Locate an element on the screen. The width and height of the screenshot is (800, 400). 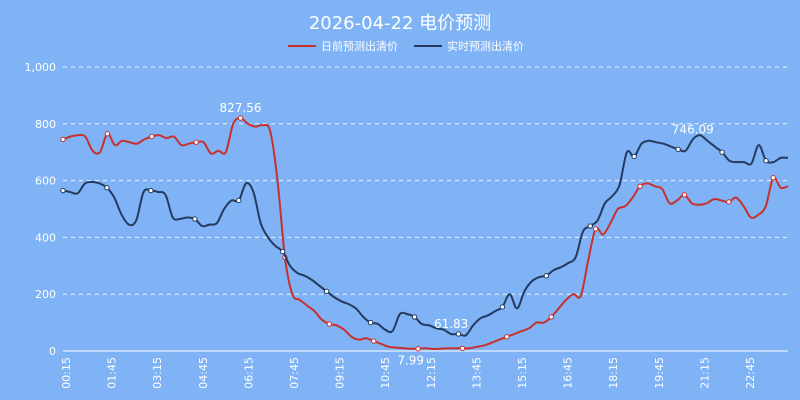
x-tick-label: 06:15 is located at coordinates (248, 373).